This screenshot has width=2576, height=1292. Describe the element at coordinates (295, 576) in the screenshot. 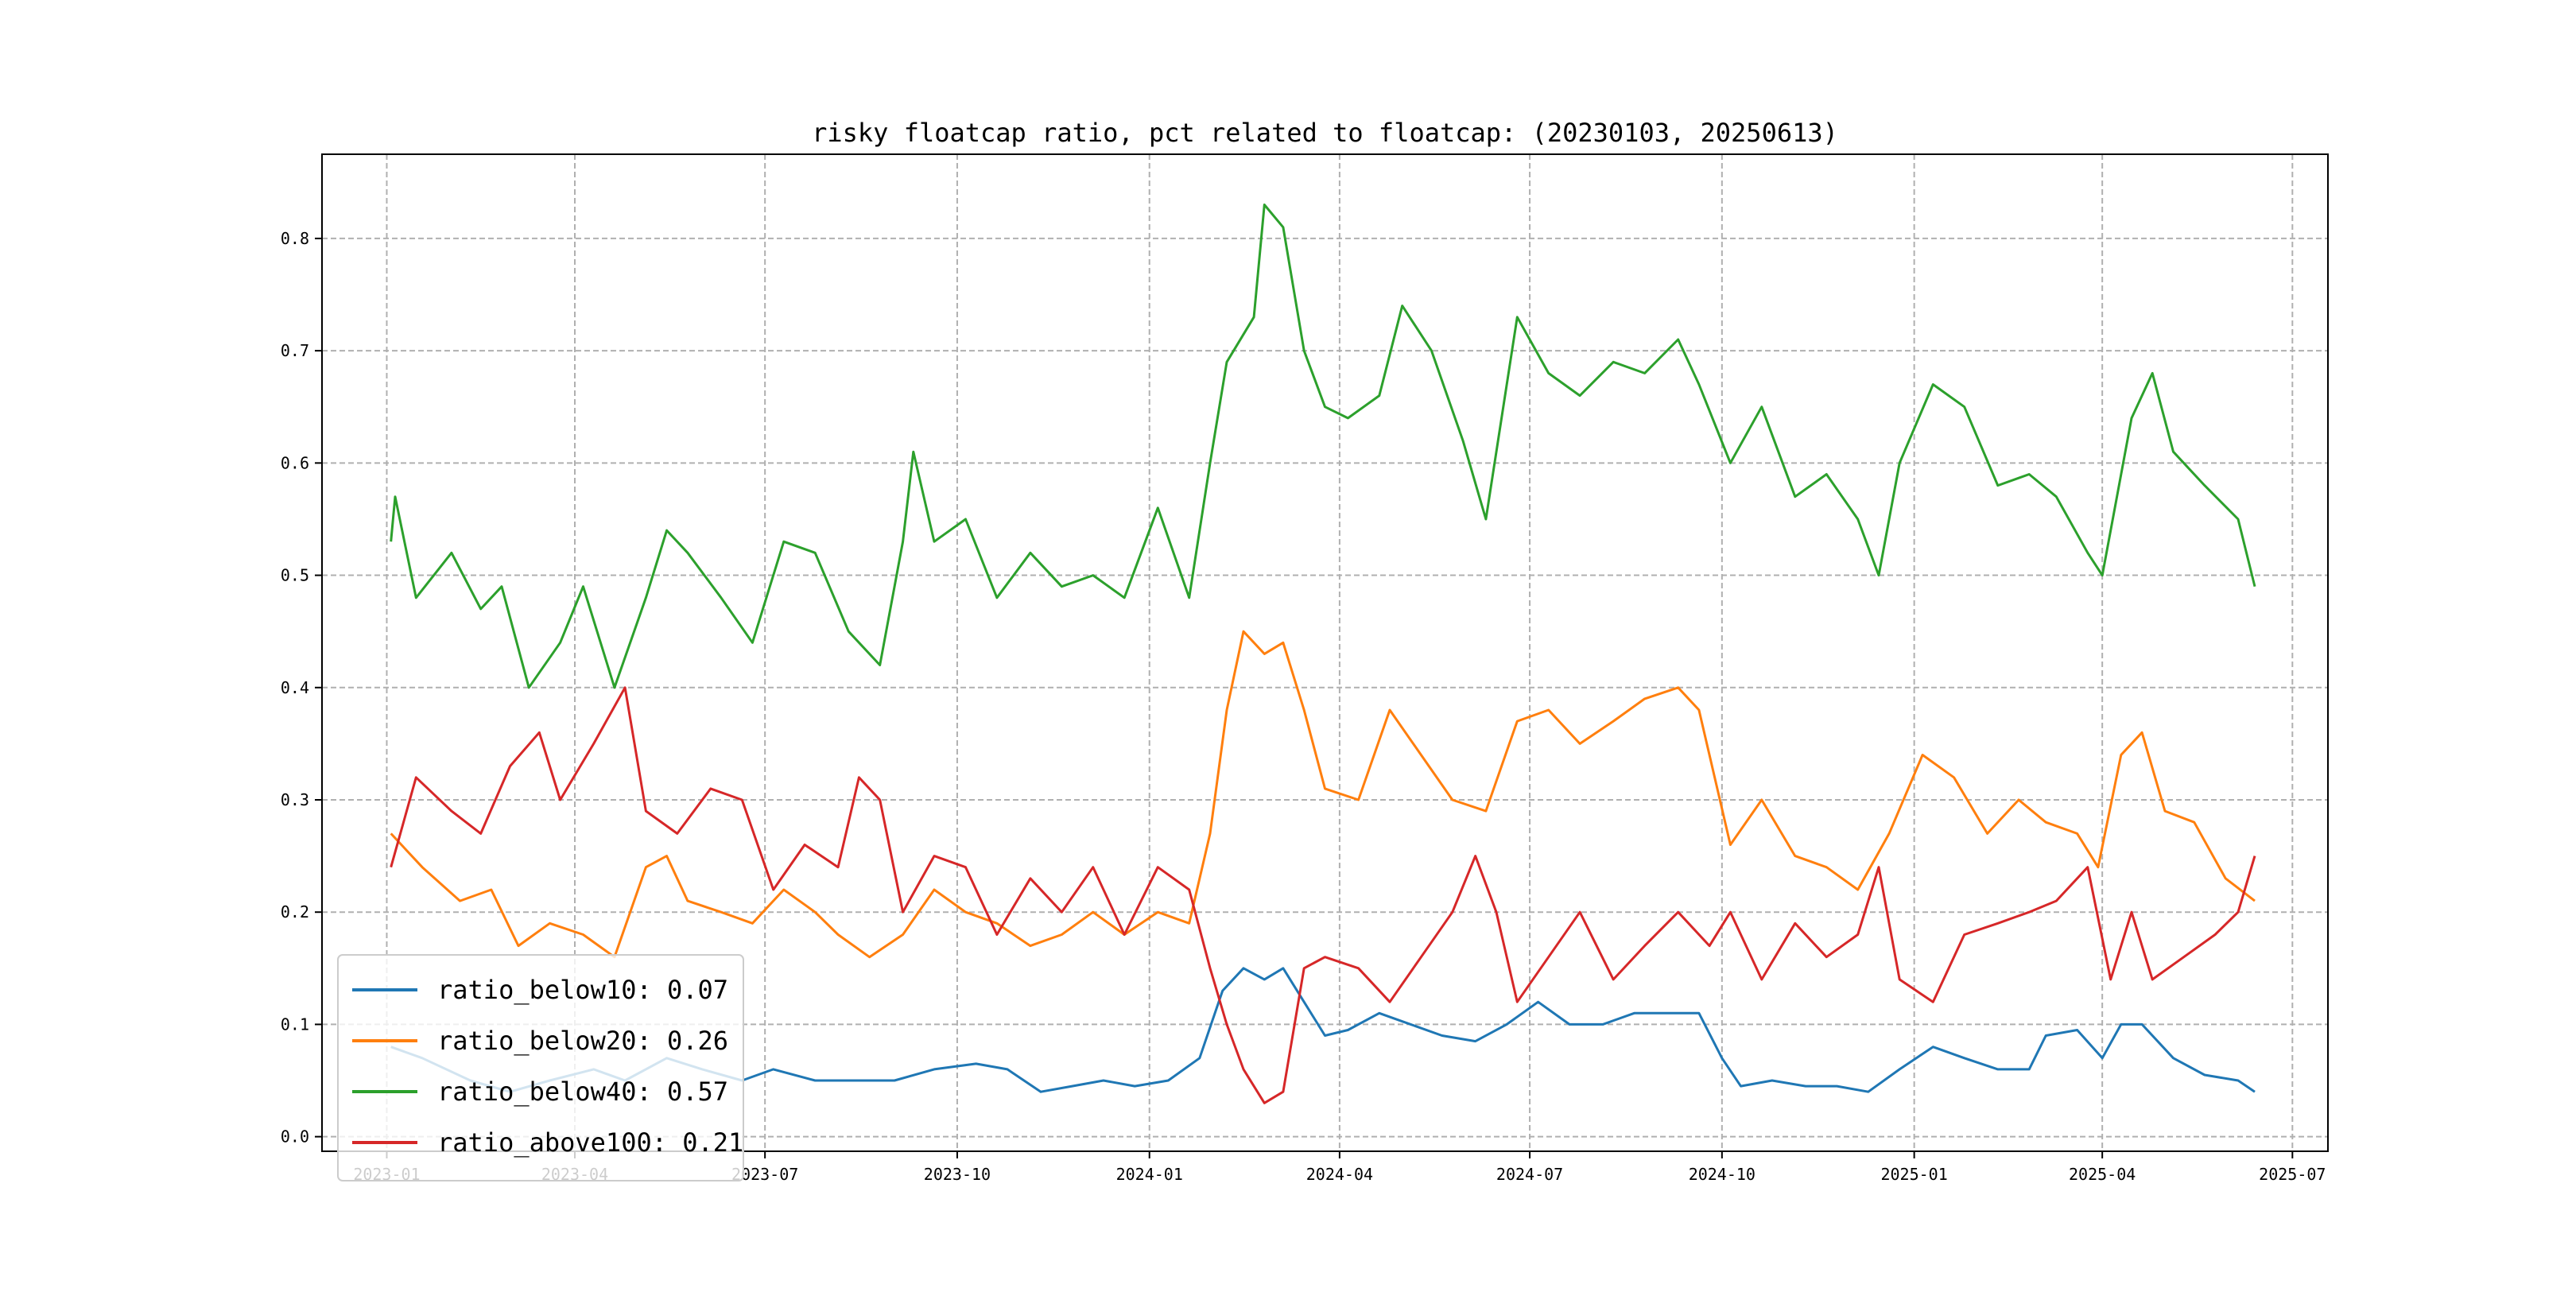

I see `y-tick-label: 0.5` at that location.